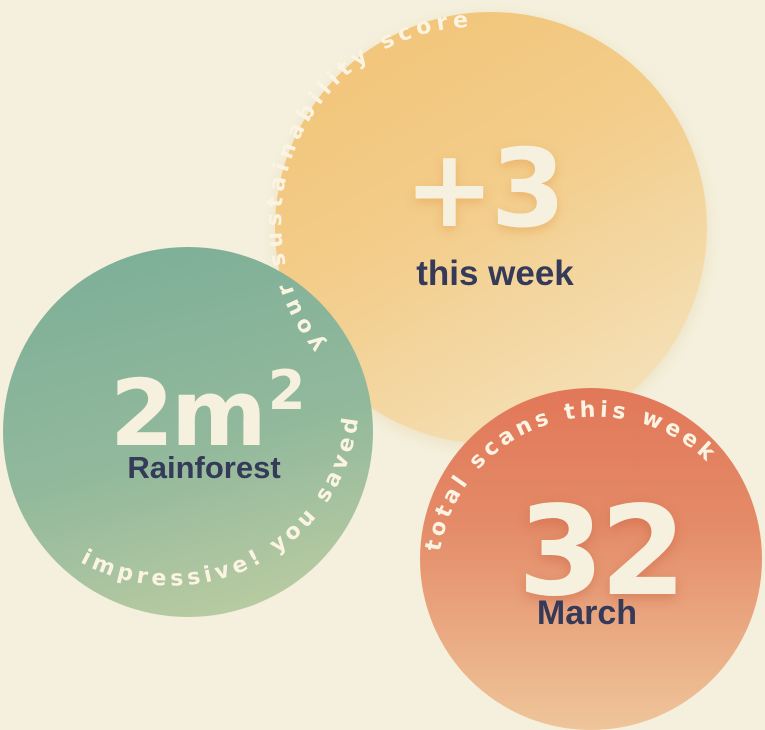 The width and height of the screenshot is (765, 730). I want to click on score-label: this week, so click(495, 273).